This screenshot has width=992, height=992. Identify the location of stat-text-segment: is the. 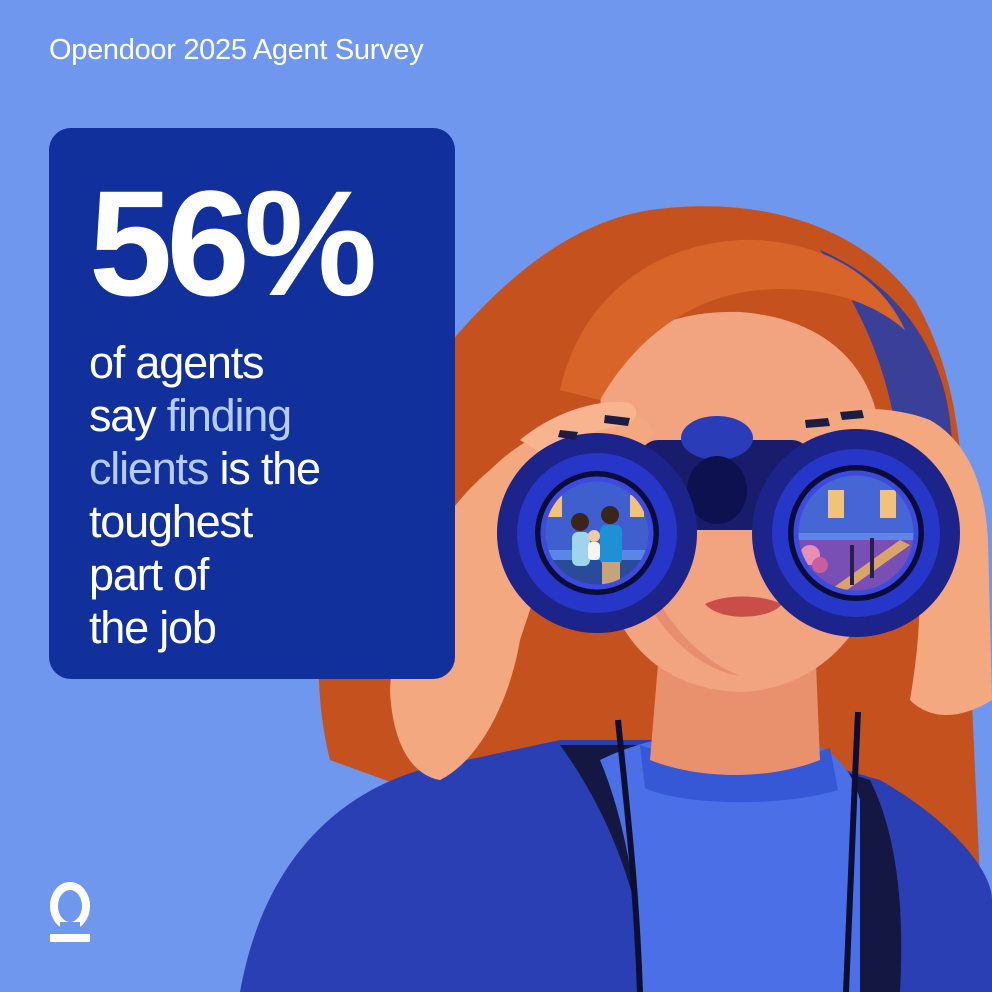
(264, 468).